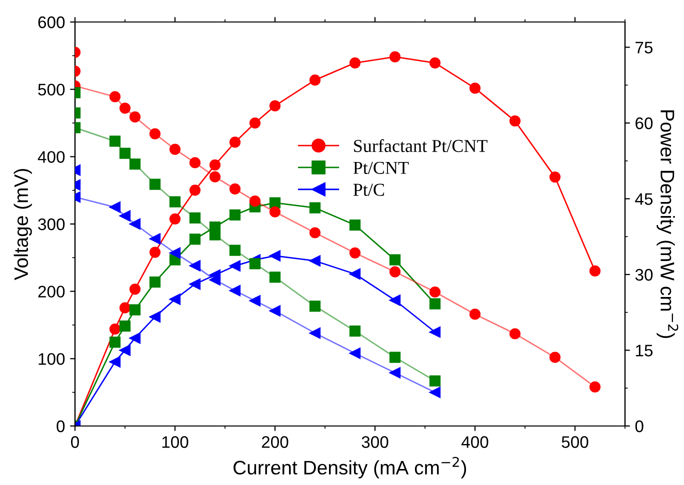  What do you see at coordinates (51, 224) in the screenshot?
I see `y-tick-label: 300` at bounding box center [51, 224].